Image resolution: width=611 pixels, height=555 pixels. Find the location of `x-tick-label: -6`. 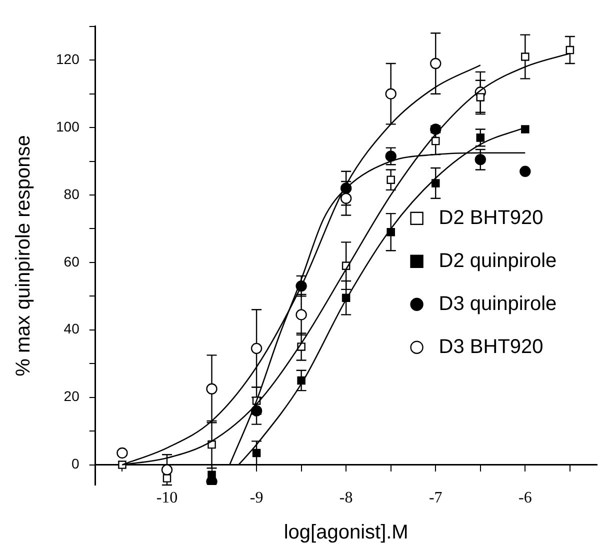

x-tick-label: -6 is located at coordinates (525, 498).